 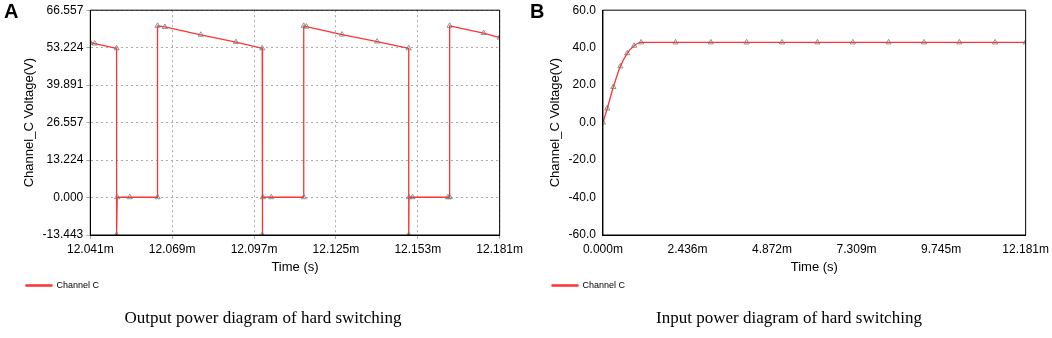 I want to click on y-tick-label: 20.0, so click(x=584, y=84).